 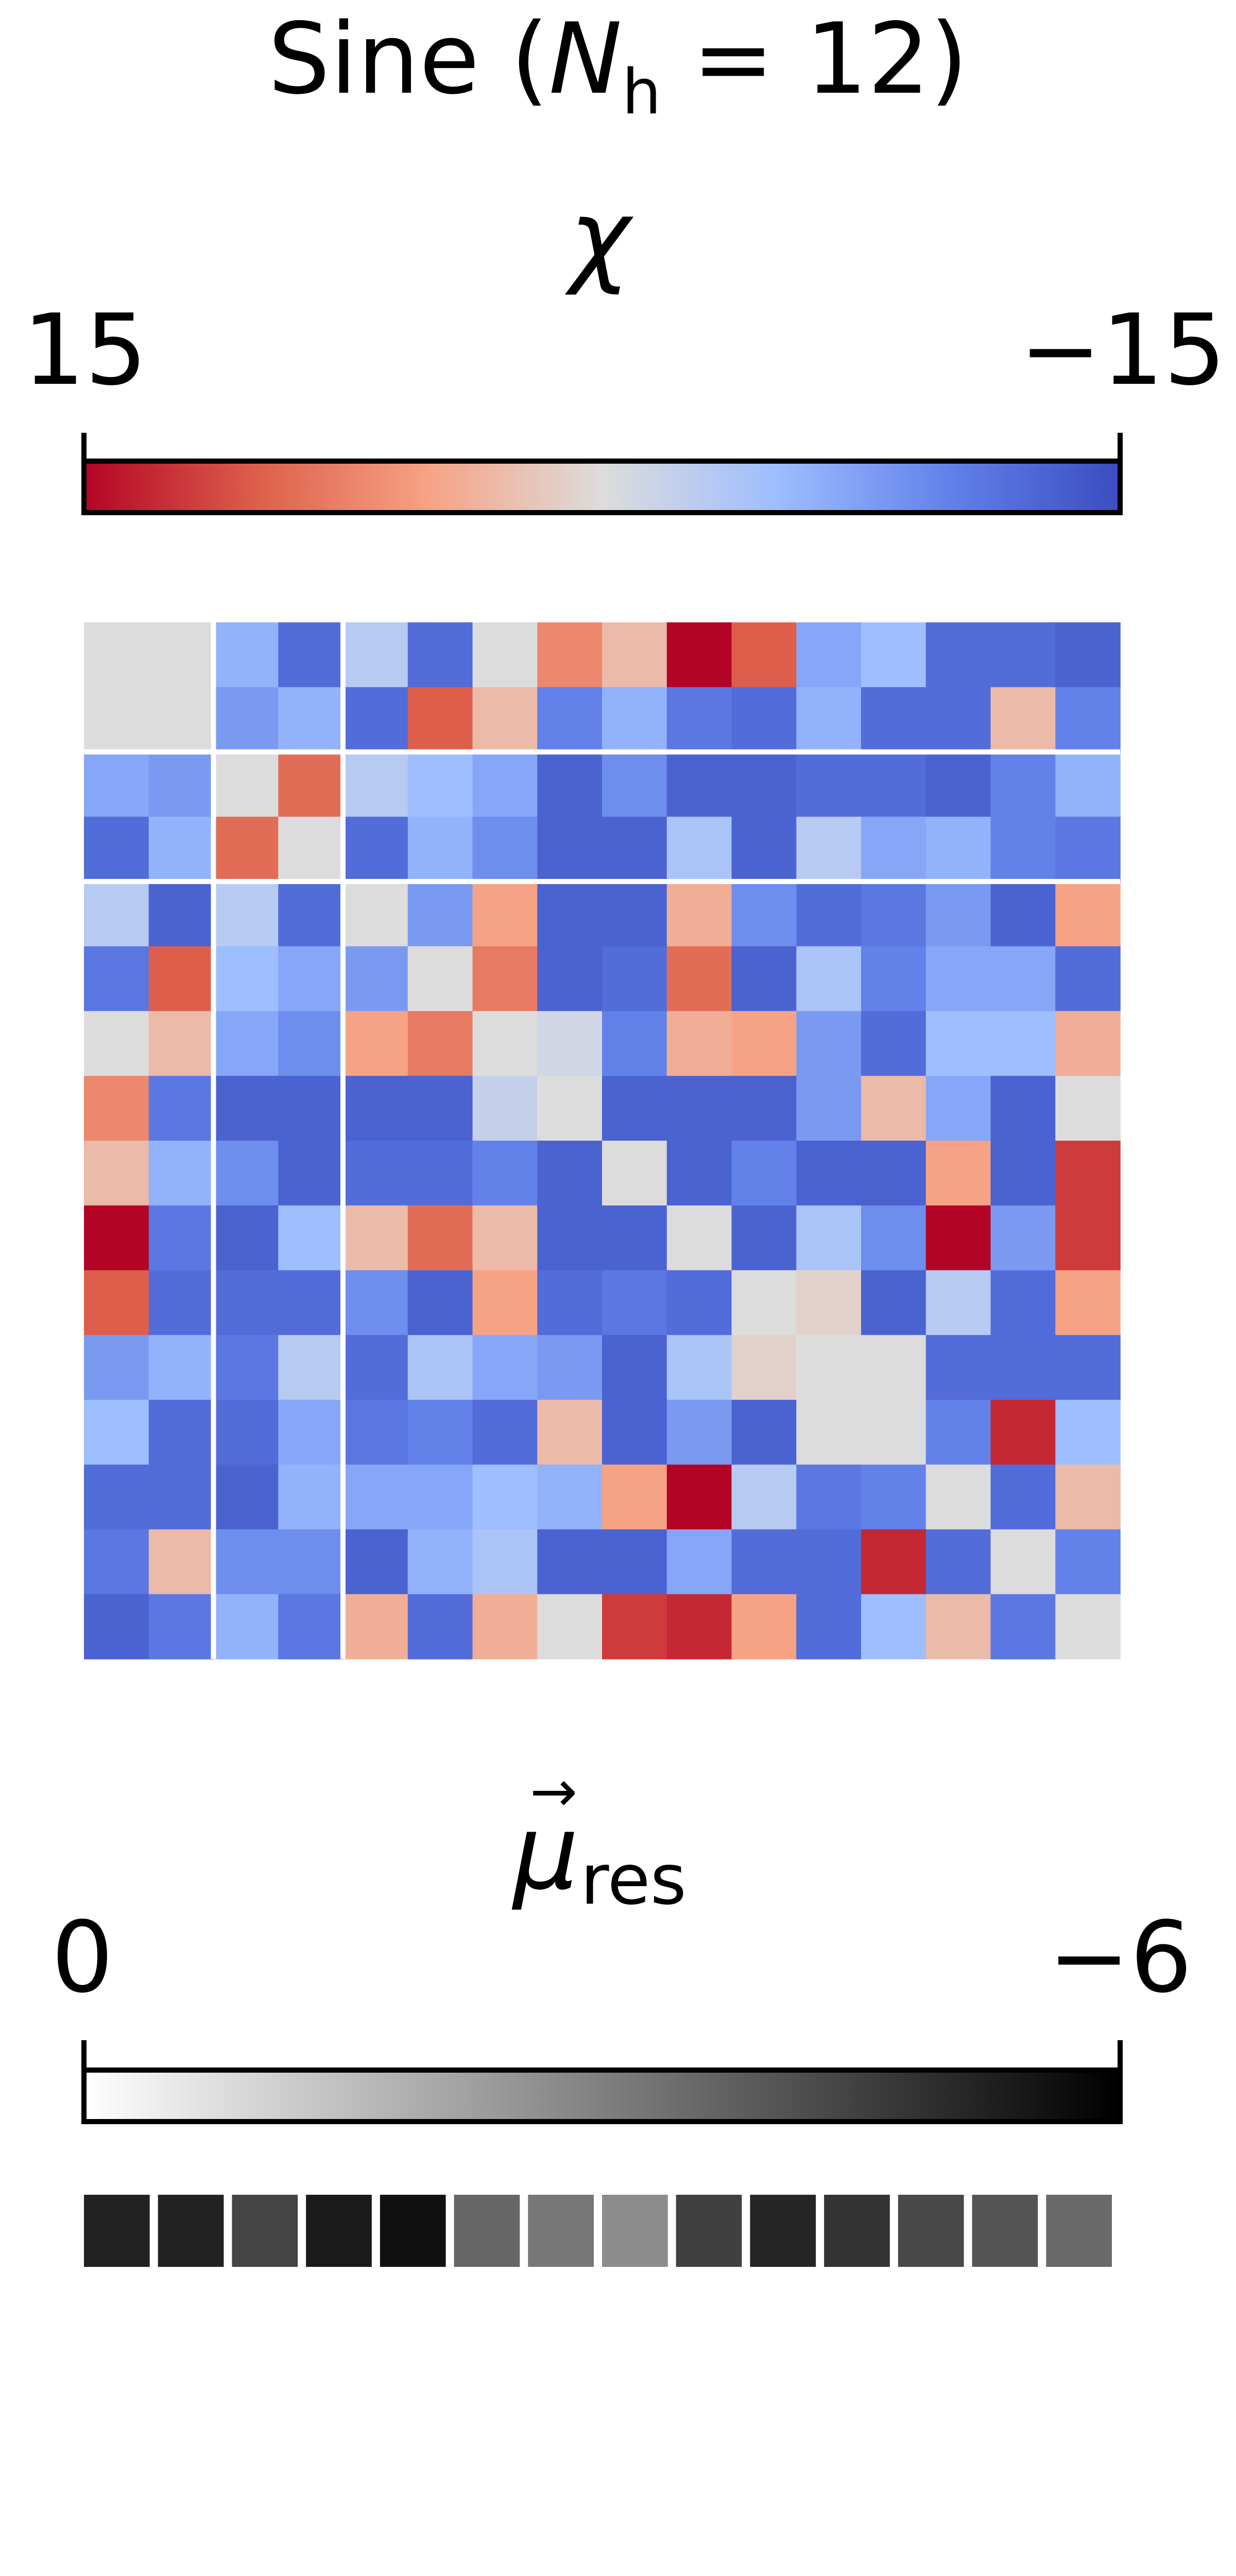 I want to click on heatmap-cell-r15-c4, so click(x=376, y=1626).